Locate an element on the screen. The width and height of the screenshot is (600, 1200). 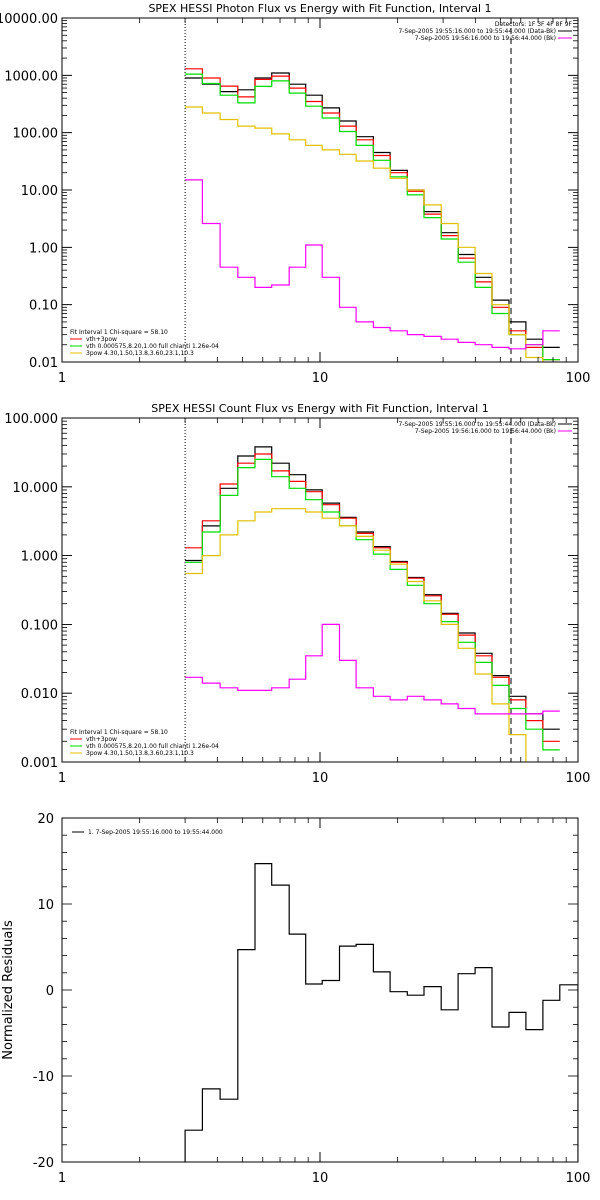
panel2-legend-entry: vth+3pow is located at coordinates (101, 739).